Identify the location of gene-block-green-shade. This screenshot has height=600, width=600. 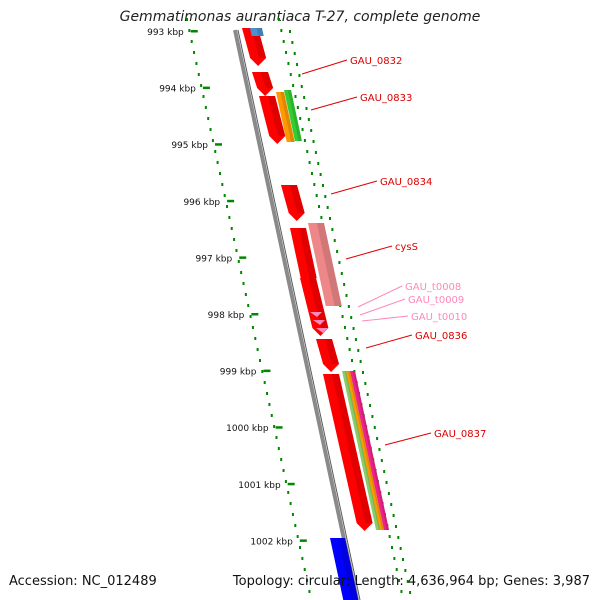
(294, 115).